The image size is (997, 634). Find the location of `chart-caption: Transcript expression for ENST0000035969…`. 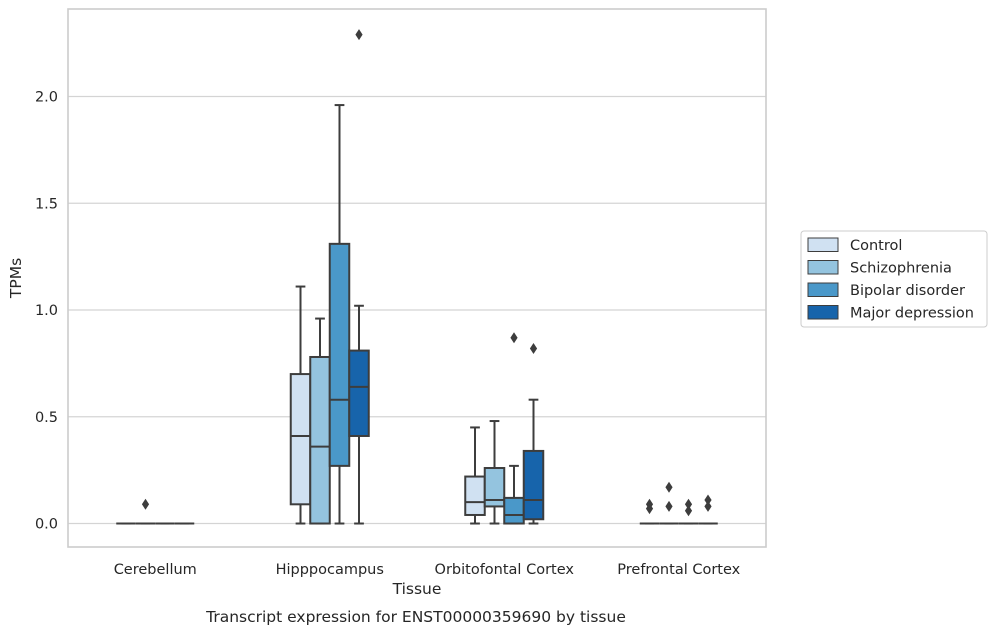

chart-caption: Transcript expression for ENST0000035969… is located at coordinates (415, 617).